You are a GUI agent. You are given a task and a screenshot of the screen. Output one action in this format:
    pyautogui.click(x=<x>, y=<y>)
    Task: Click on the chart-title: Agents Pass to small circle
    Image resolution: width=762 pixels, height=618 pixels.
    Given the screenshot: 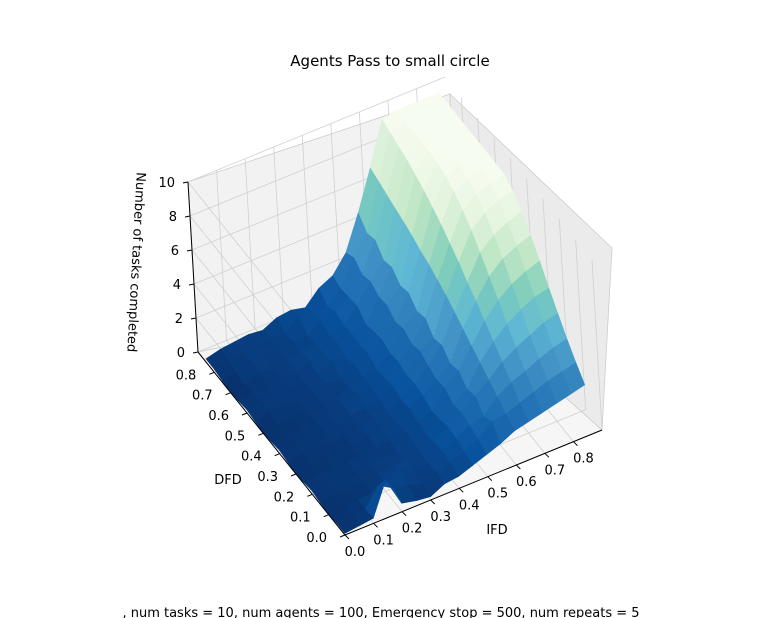 What is the action you would take?
    pyautogui.click(x=389, y=61)
    